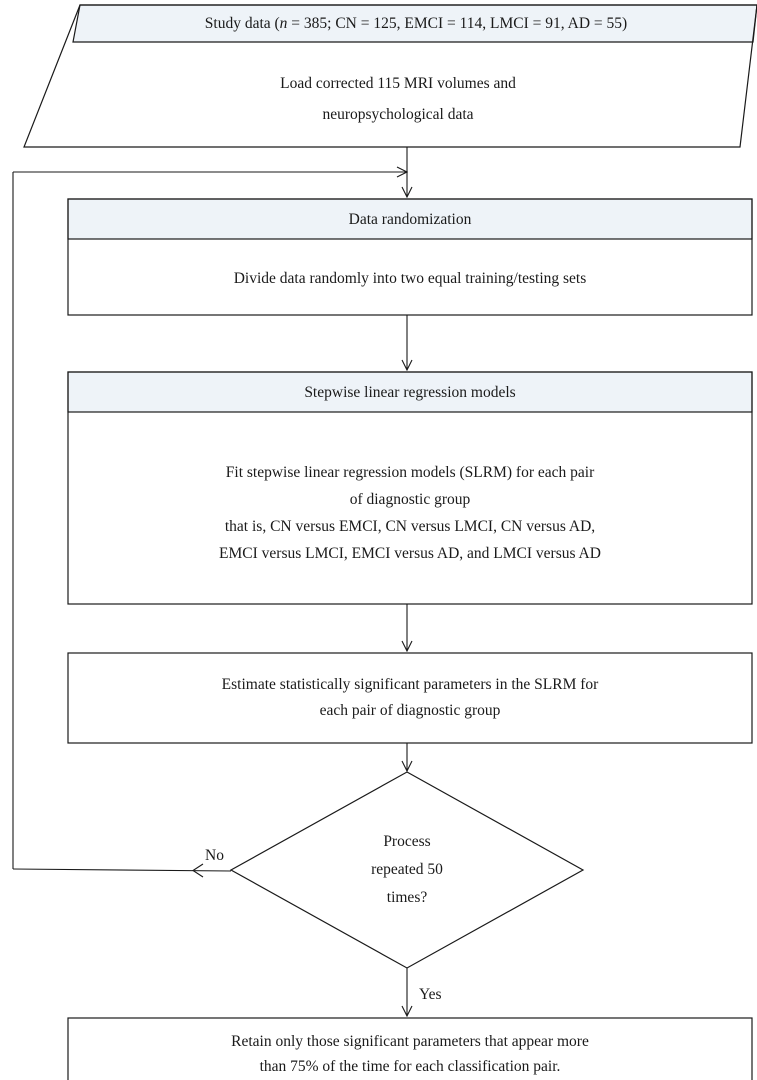 The height and width of the screenshot is (1080, 757). I want to click on input-parallelogram, so click(390, 76).